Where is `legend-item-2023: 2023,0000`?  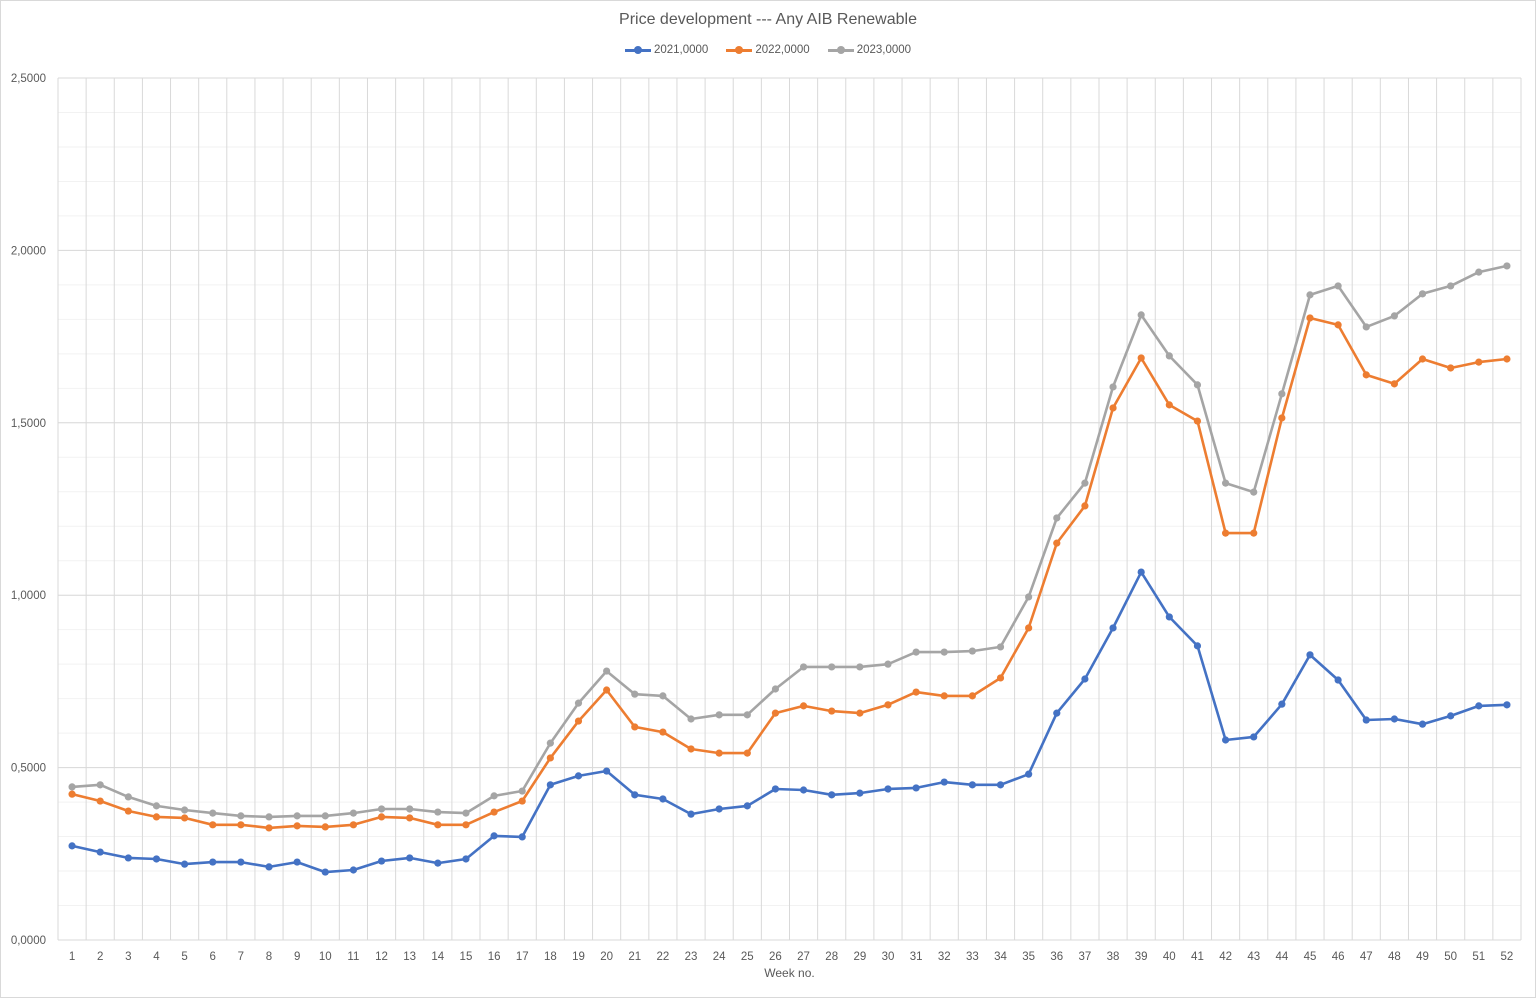 legend-item-2023: 2023,0000 is located at coordinates (869, 50).